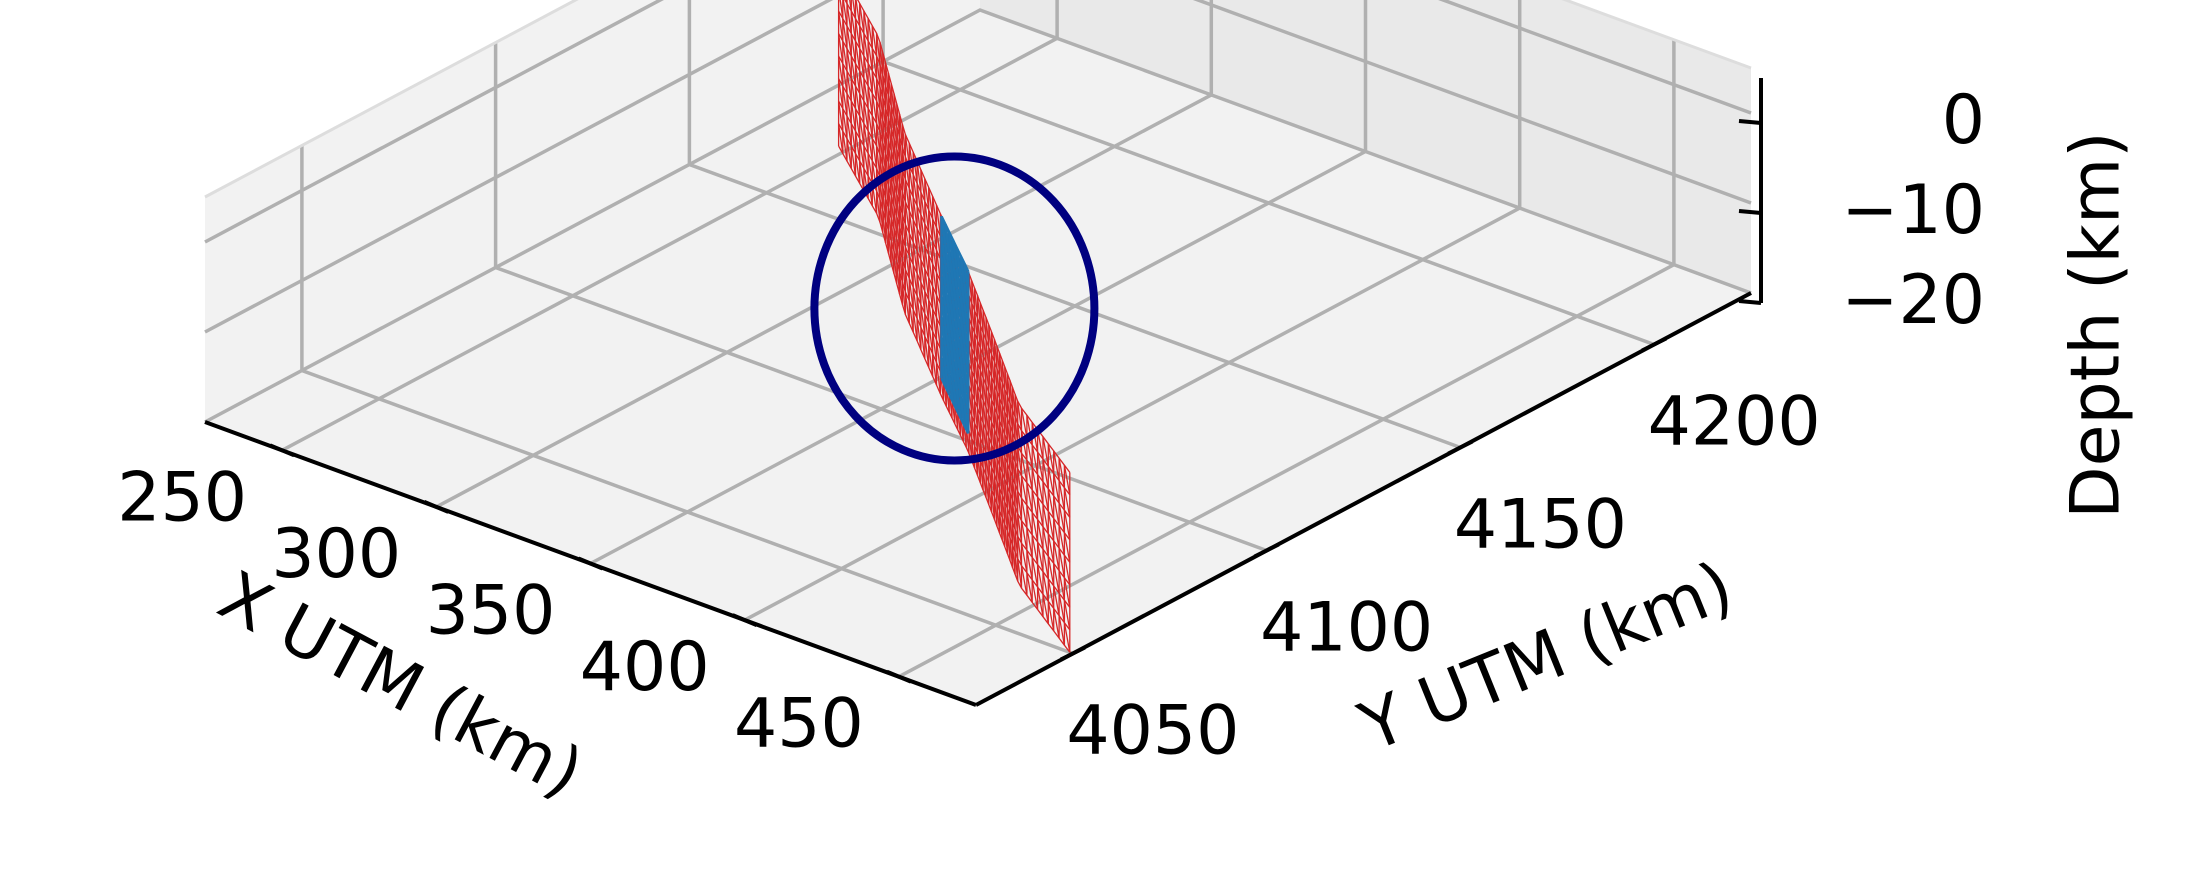 The image size is (2200, 872). I want to click on z-tick-mark, so click(1750, 122).